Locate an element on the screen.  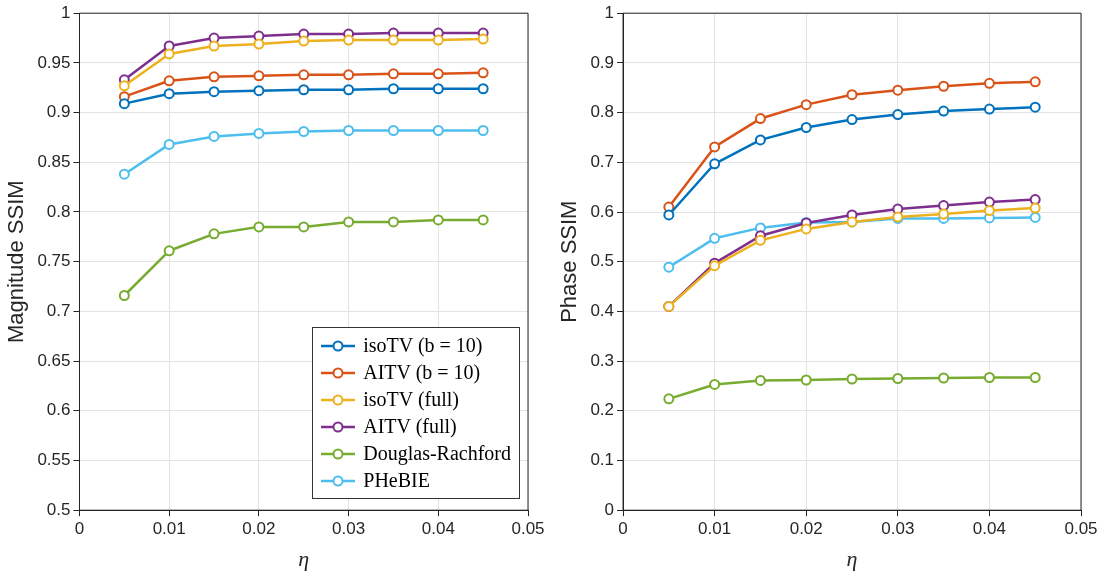
y-tick-label: 0.75 is located at coordinates (54, 261).